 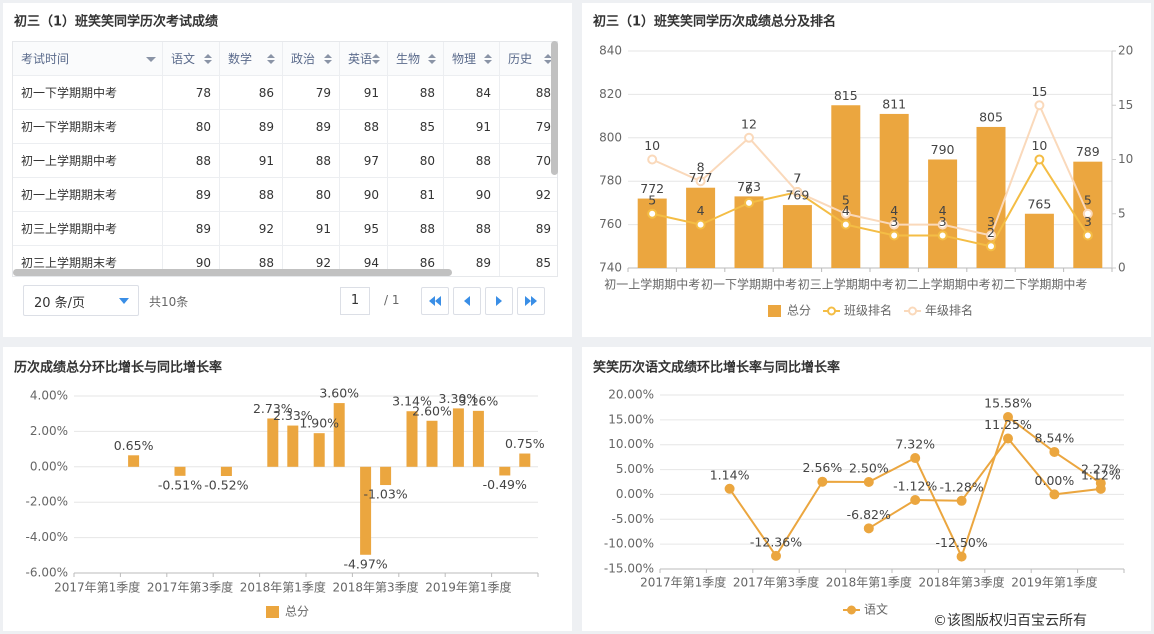 I want to click on y2-tick-label: 0, so click(x=1122, y=268).